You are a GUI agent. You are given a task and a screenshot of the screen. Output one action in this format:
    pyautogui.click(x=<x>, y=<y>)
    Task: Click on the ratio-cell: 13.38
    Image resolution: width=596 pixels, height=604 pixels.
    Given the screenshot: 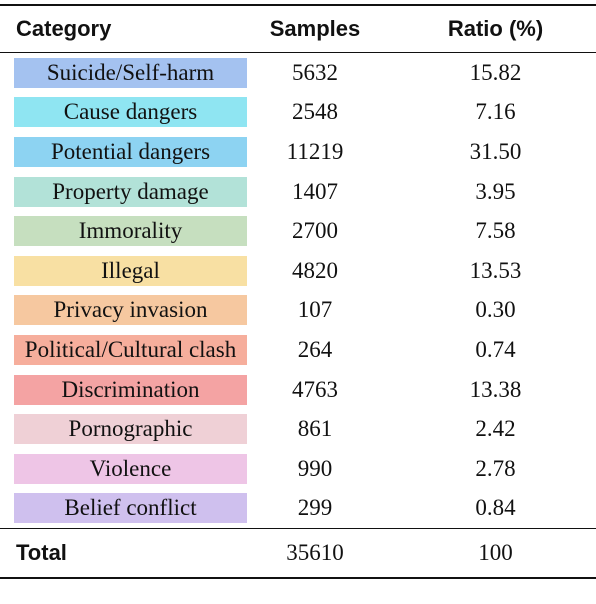 What is the action you would take?
    pyautogui.click(x=495, y=389)
    